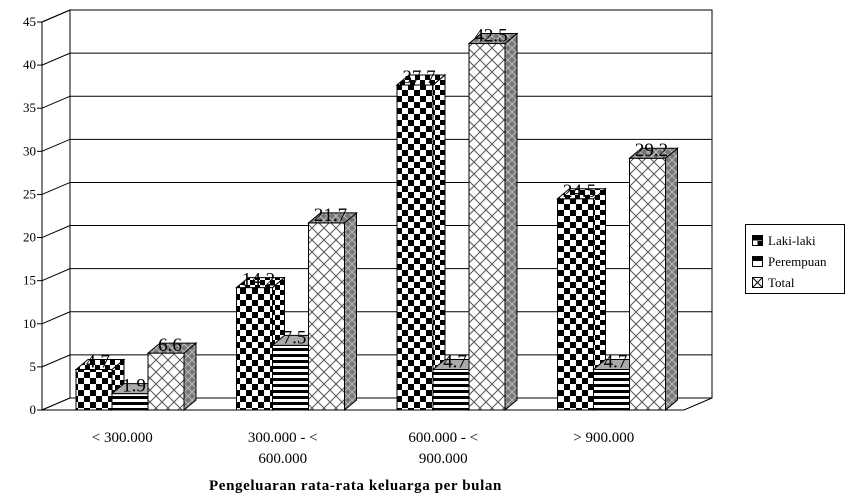  What do you see at coordinates (443, 459) in the screenshot?
I see `x-category-line: 900.000` at bounding box center [443, 459].